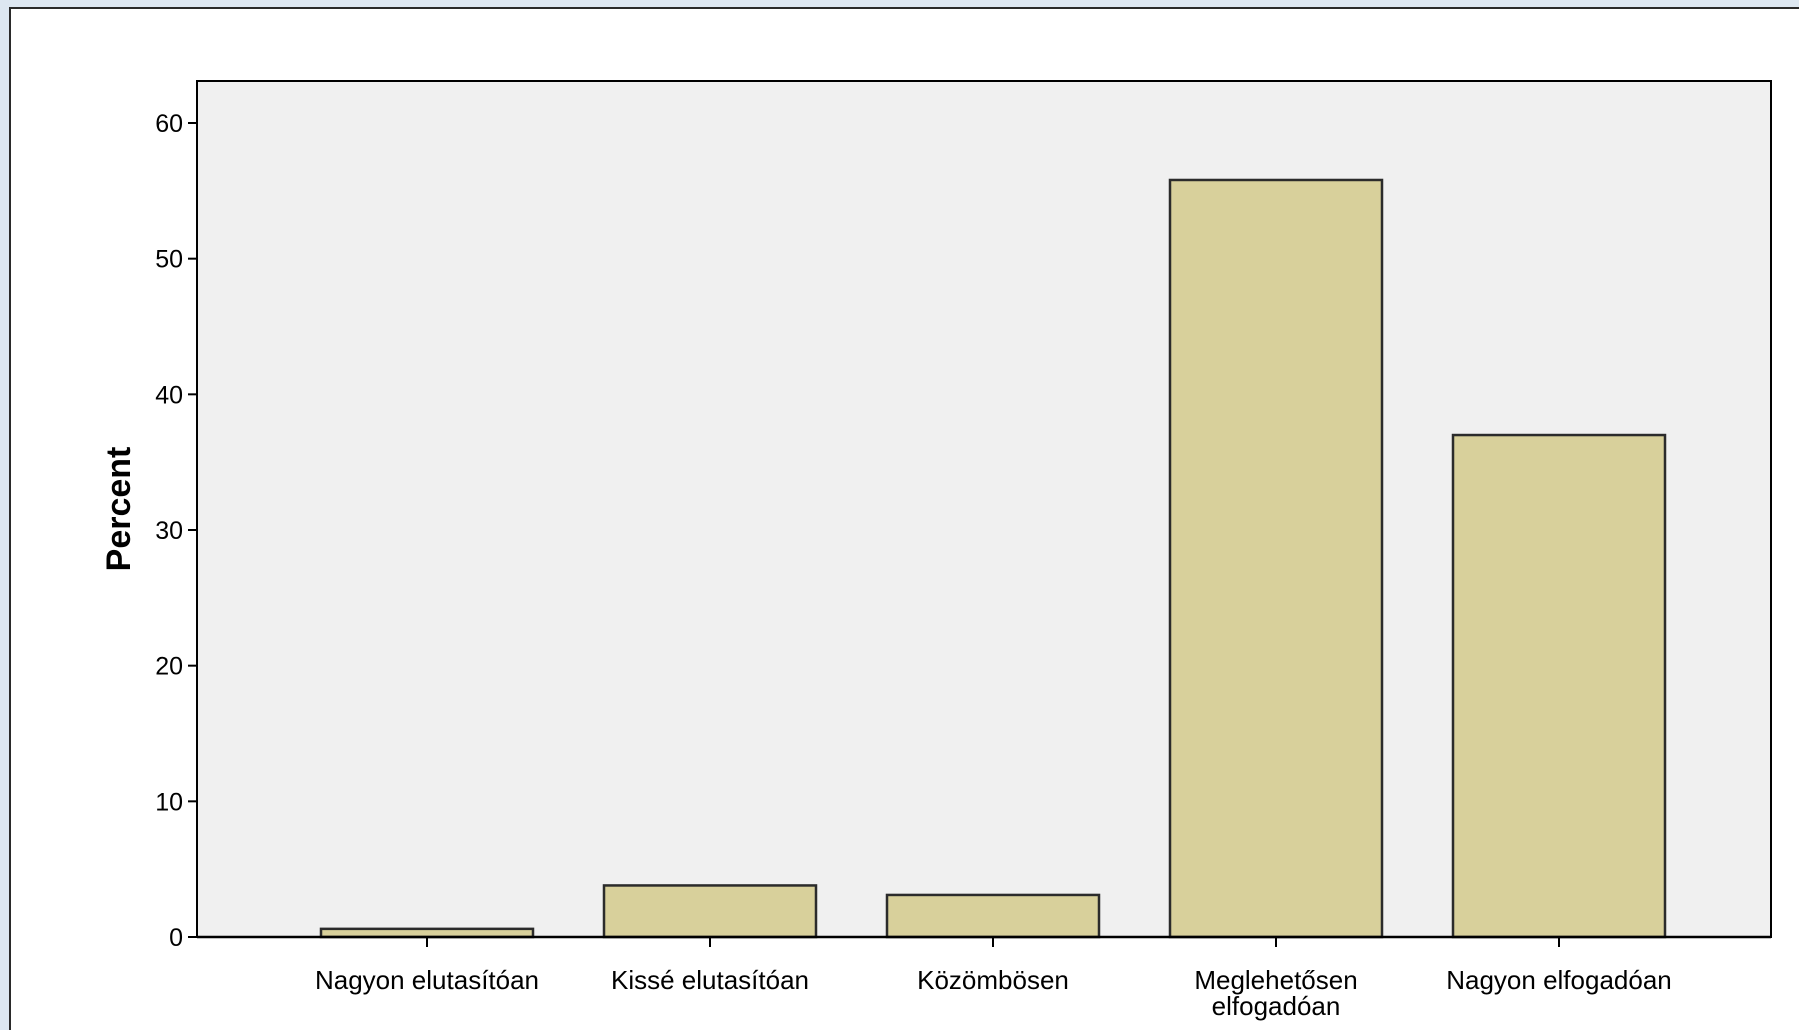 This screenshot has height=1030, width=1799. I want to click on y-tick-label: 30, so click(169, 531).